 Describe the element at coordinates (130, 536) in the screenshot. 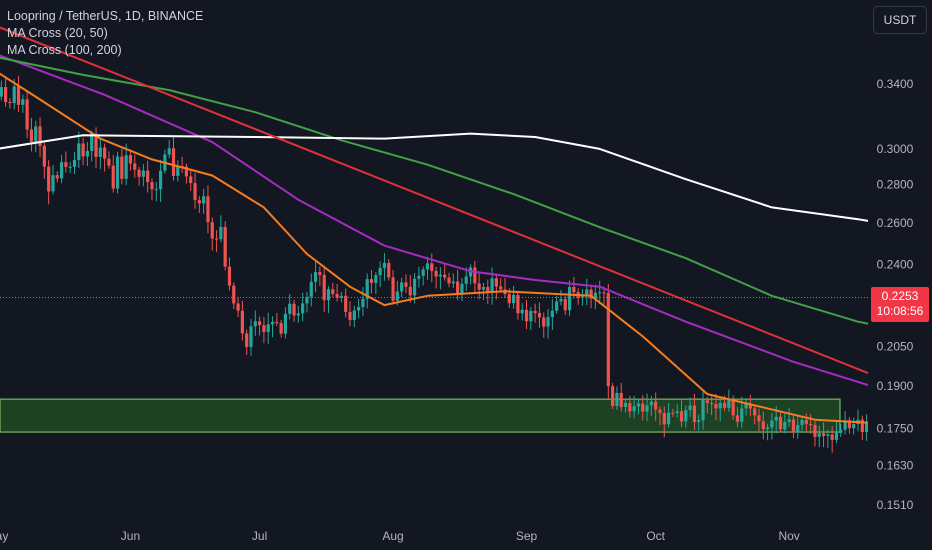

I see `x-tick-label: Jun` at that location.